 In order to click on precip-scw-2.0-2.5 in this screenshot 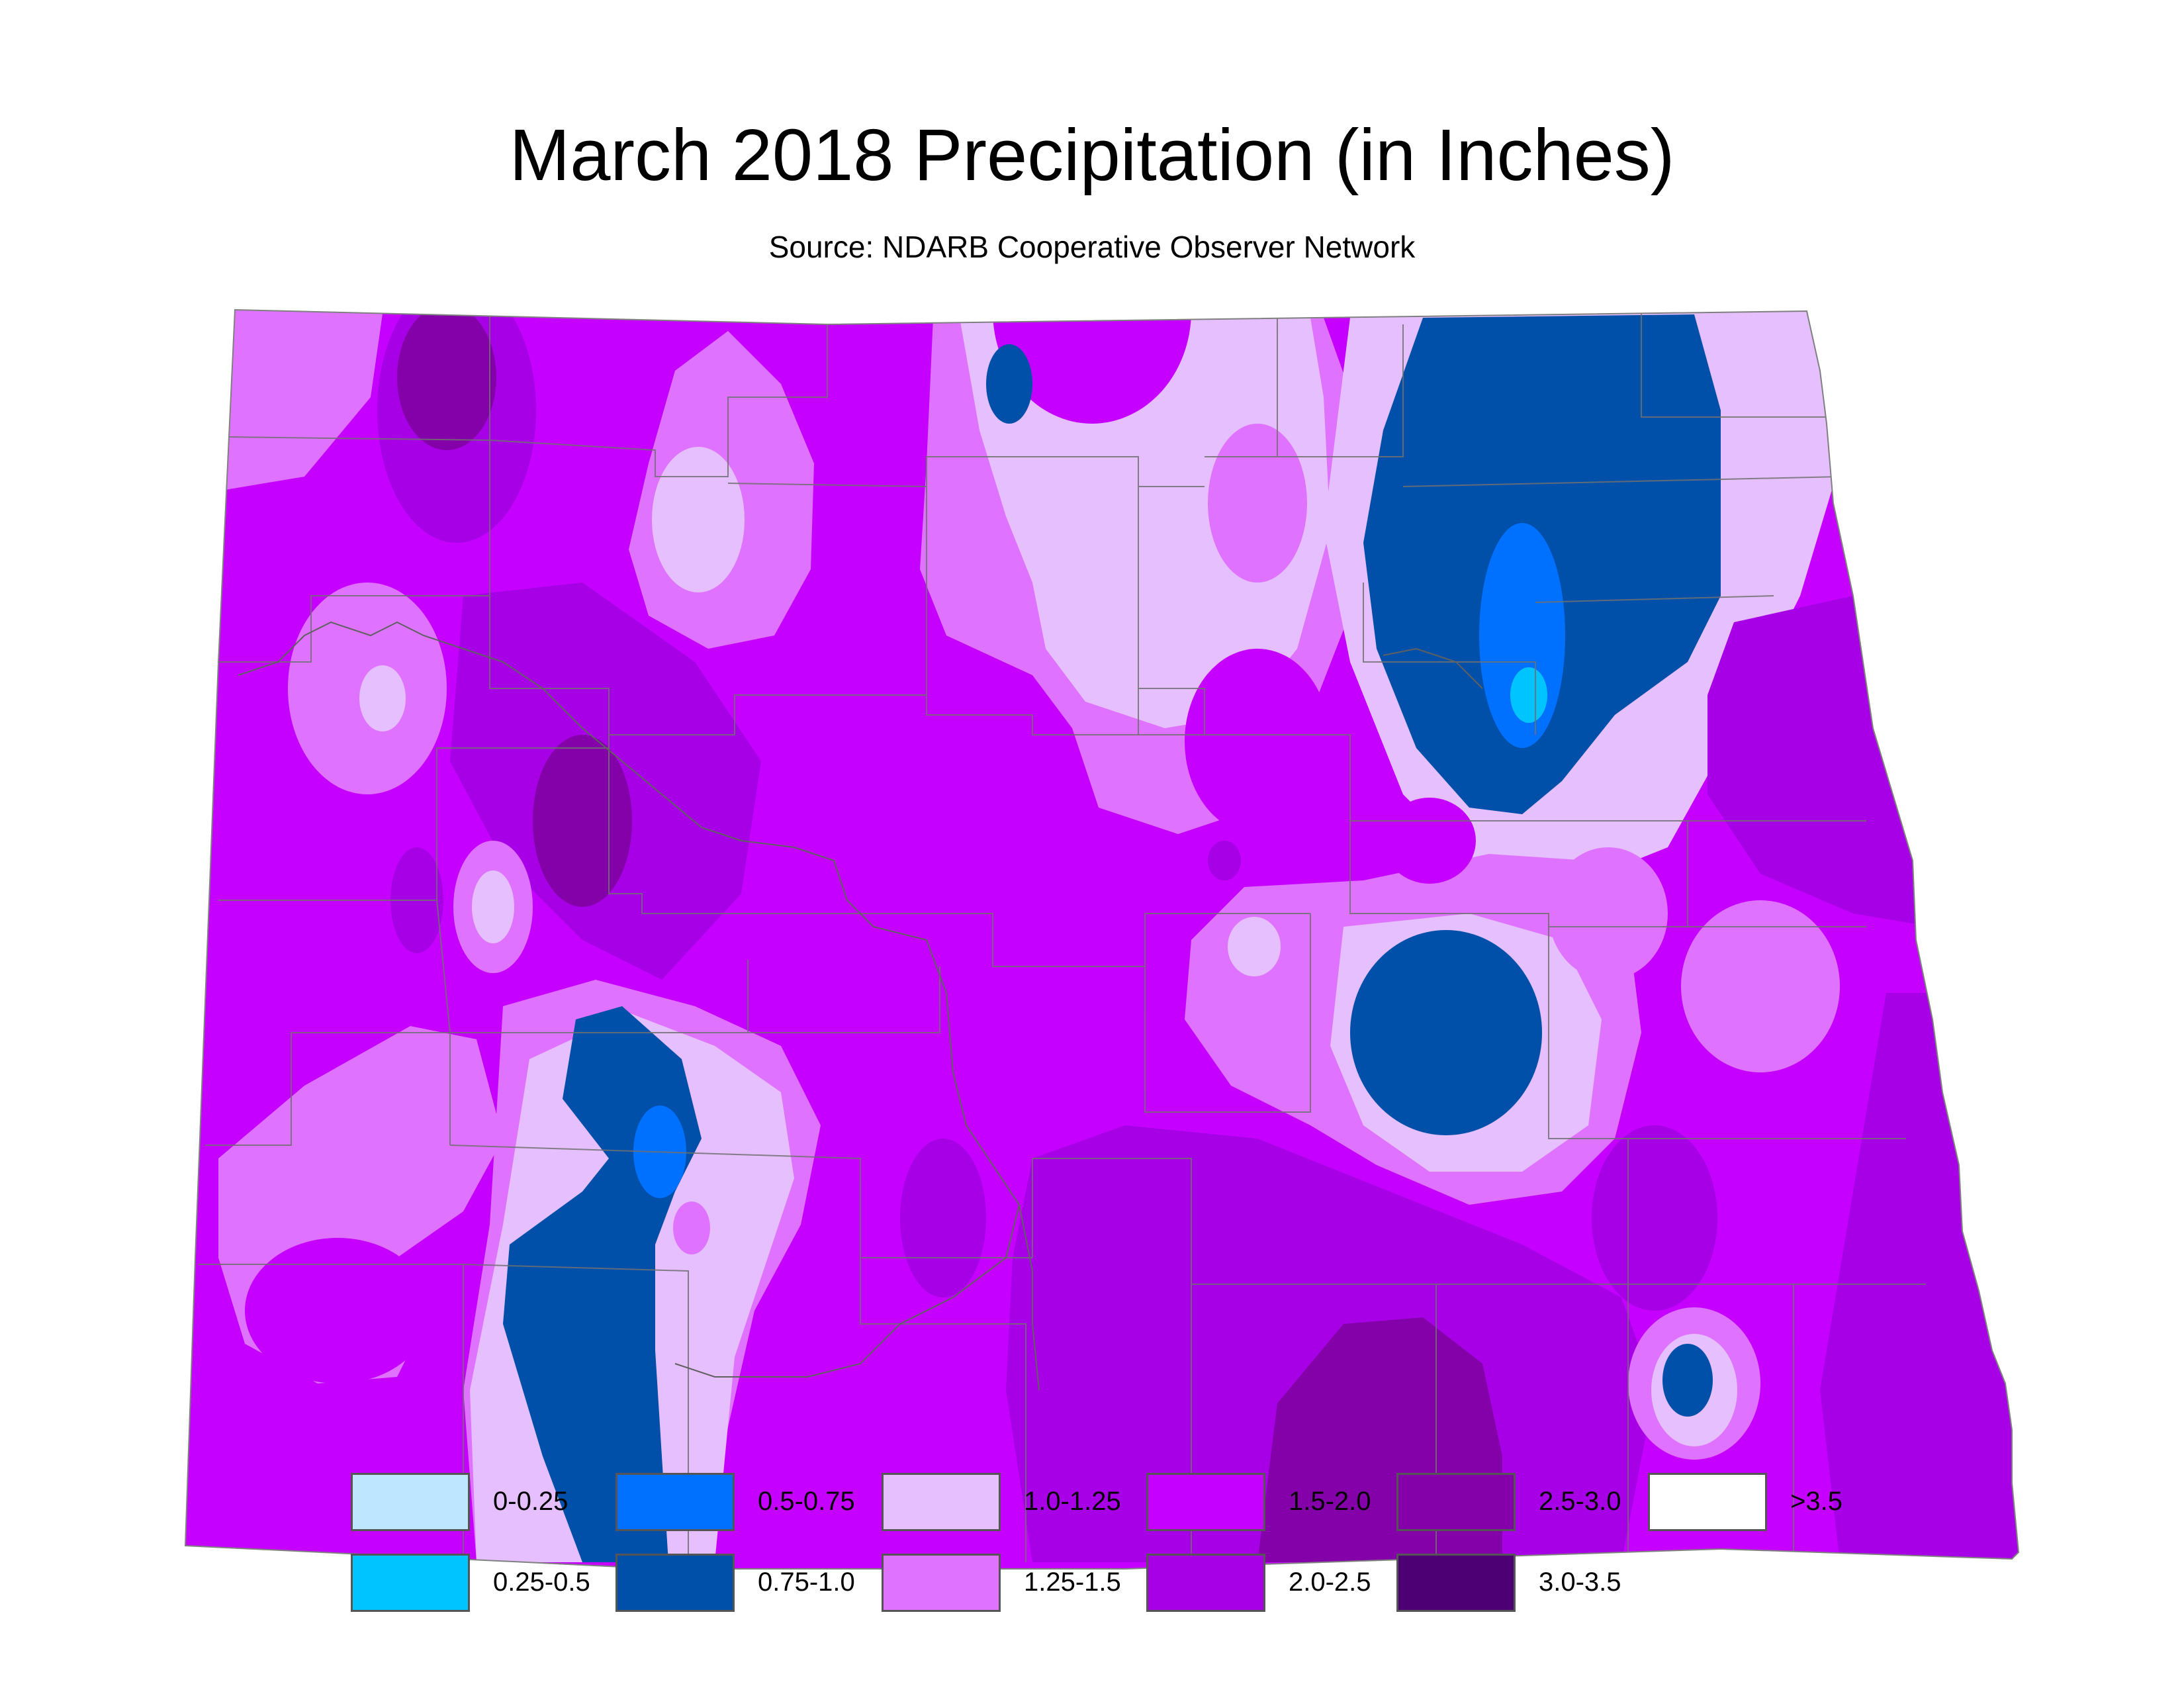, I will do `click(943, 1218)`.